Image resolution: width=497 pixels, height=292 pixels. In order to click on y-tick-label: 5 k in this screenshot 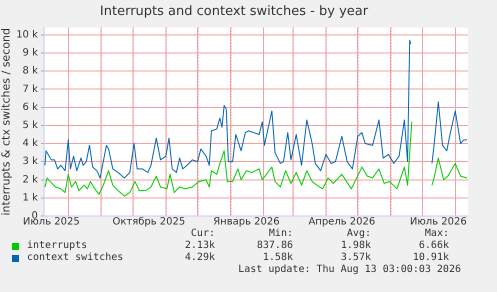, I will do `click(30, 126)`.